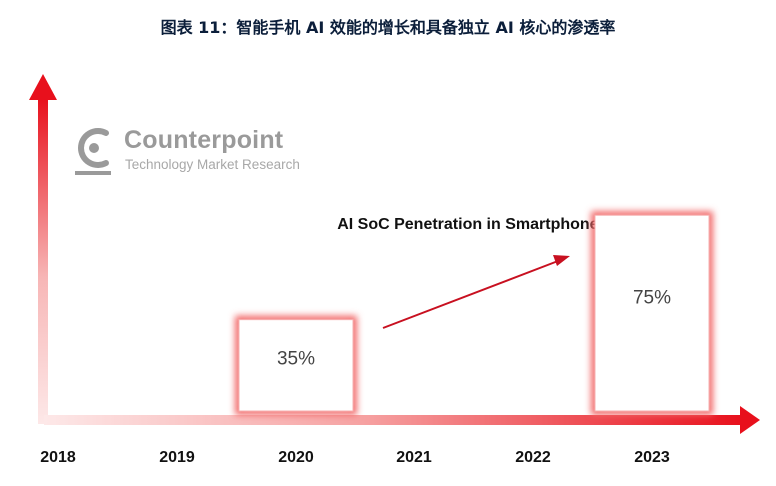 Image resolution: width=776 pixels, height=486 pixels. I want to click on x-axis-line, so click(394, 420).